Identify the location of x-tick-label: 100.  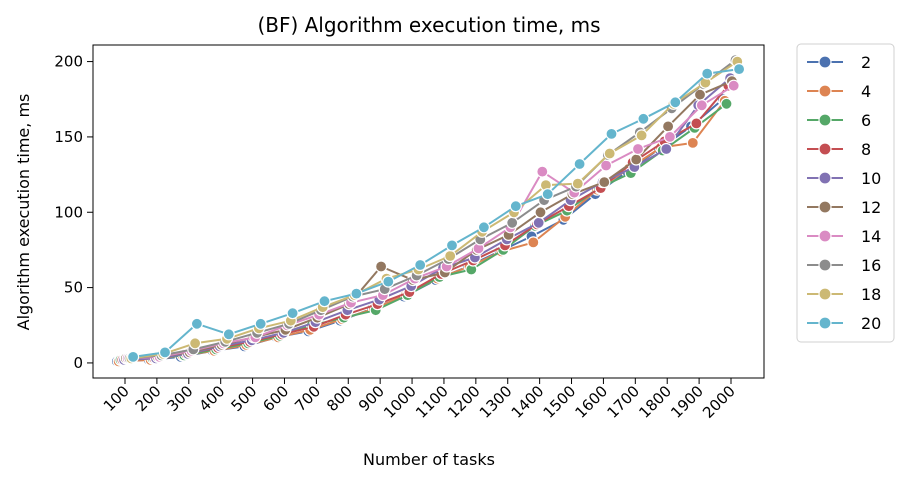
(116, 398).